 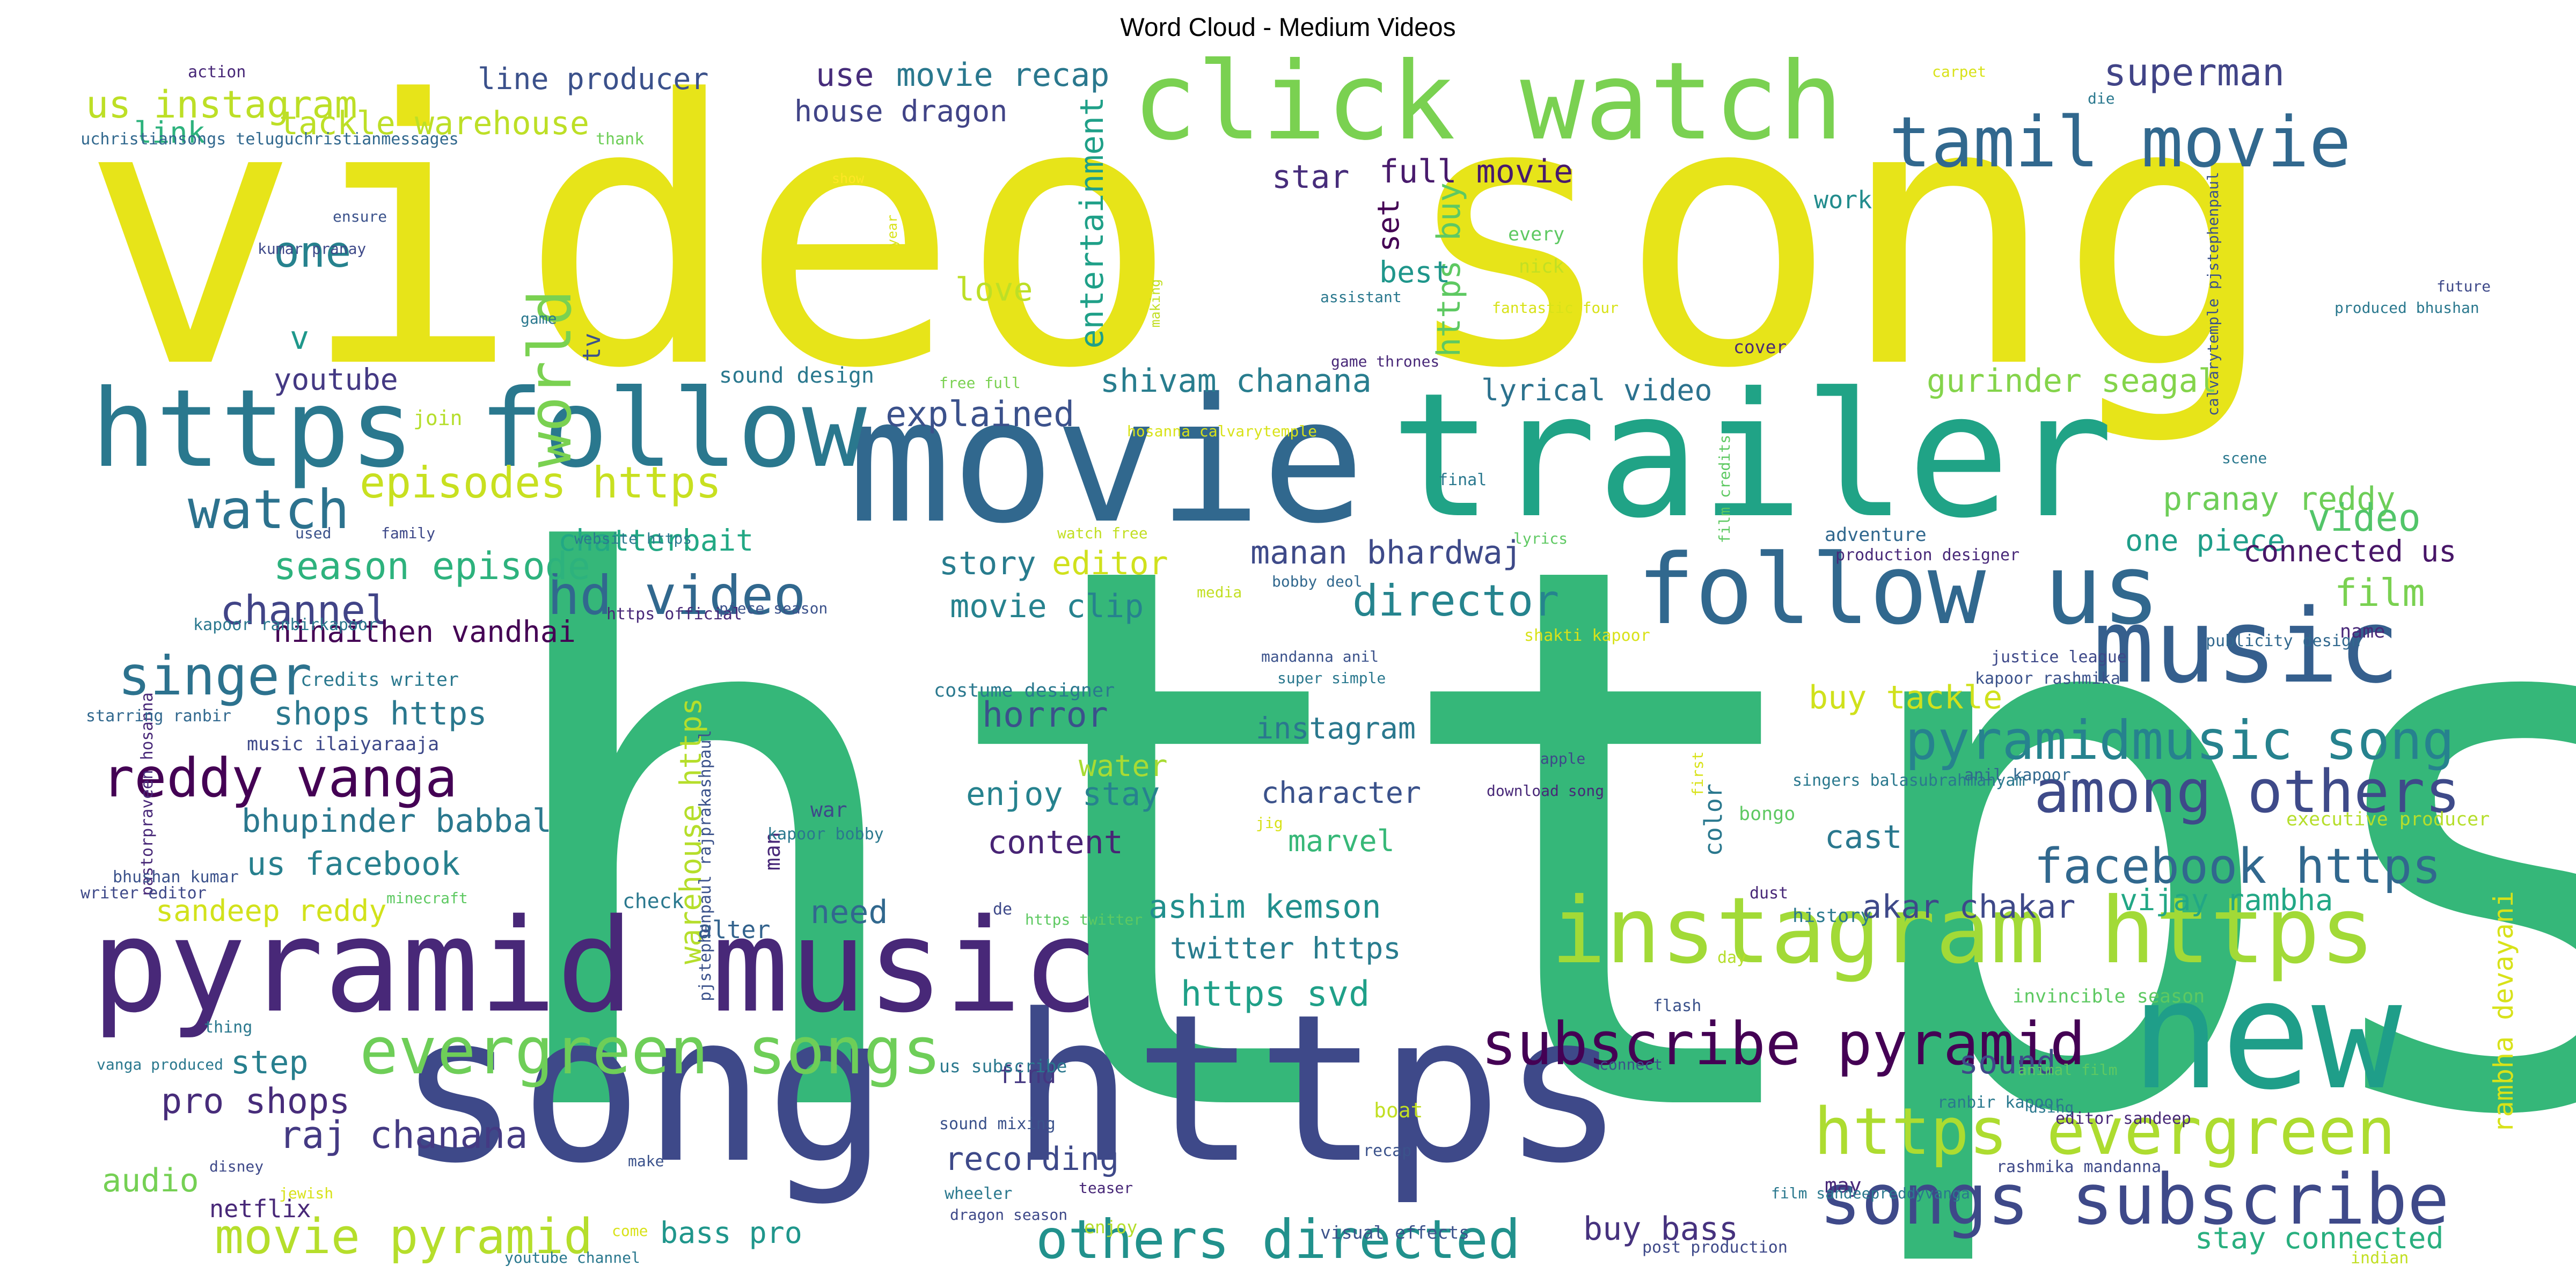 What do you see at coordinates (1732, 957) in the screenshot?
I see `cloud-word: day` at bounding box center [1732, 957].